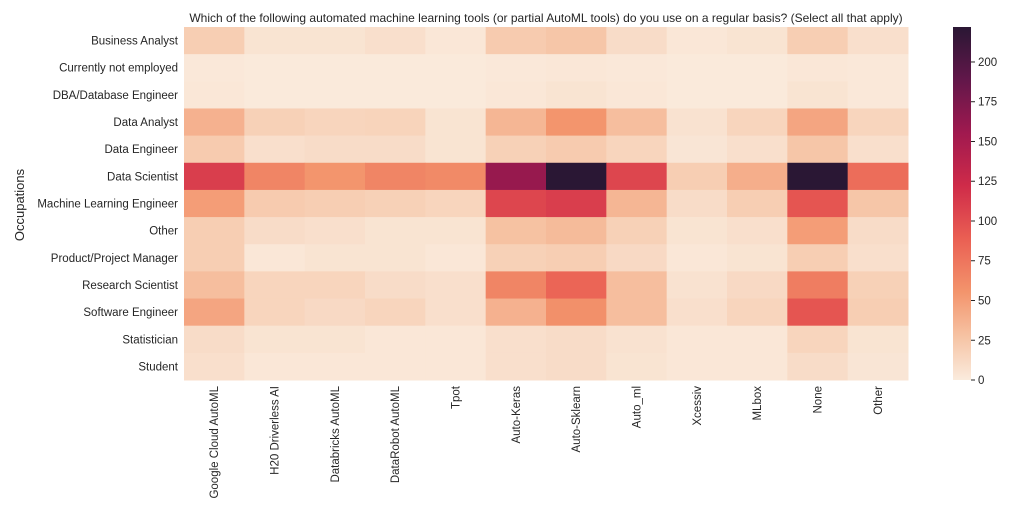 This screenshot has height=509, width=1011. What do you see at coordinates (130, 313) in the screenshot?
I see `y-tick-label: Software Engineer` at bounding box center [130, 313].